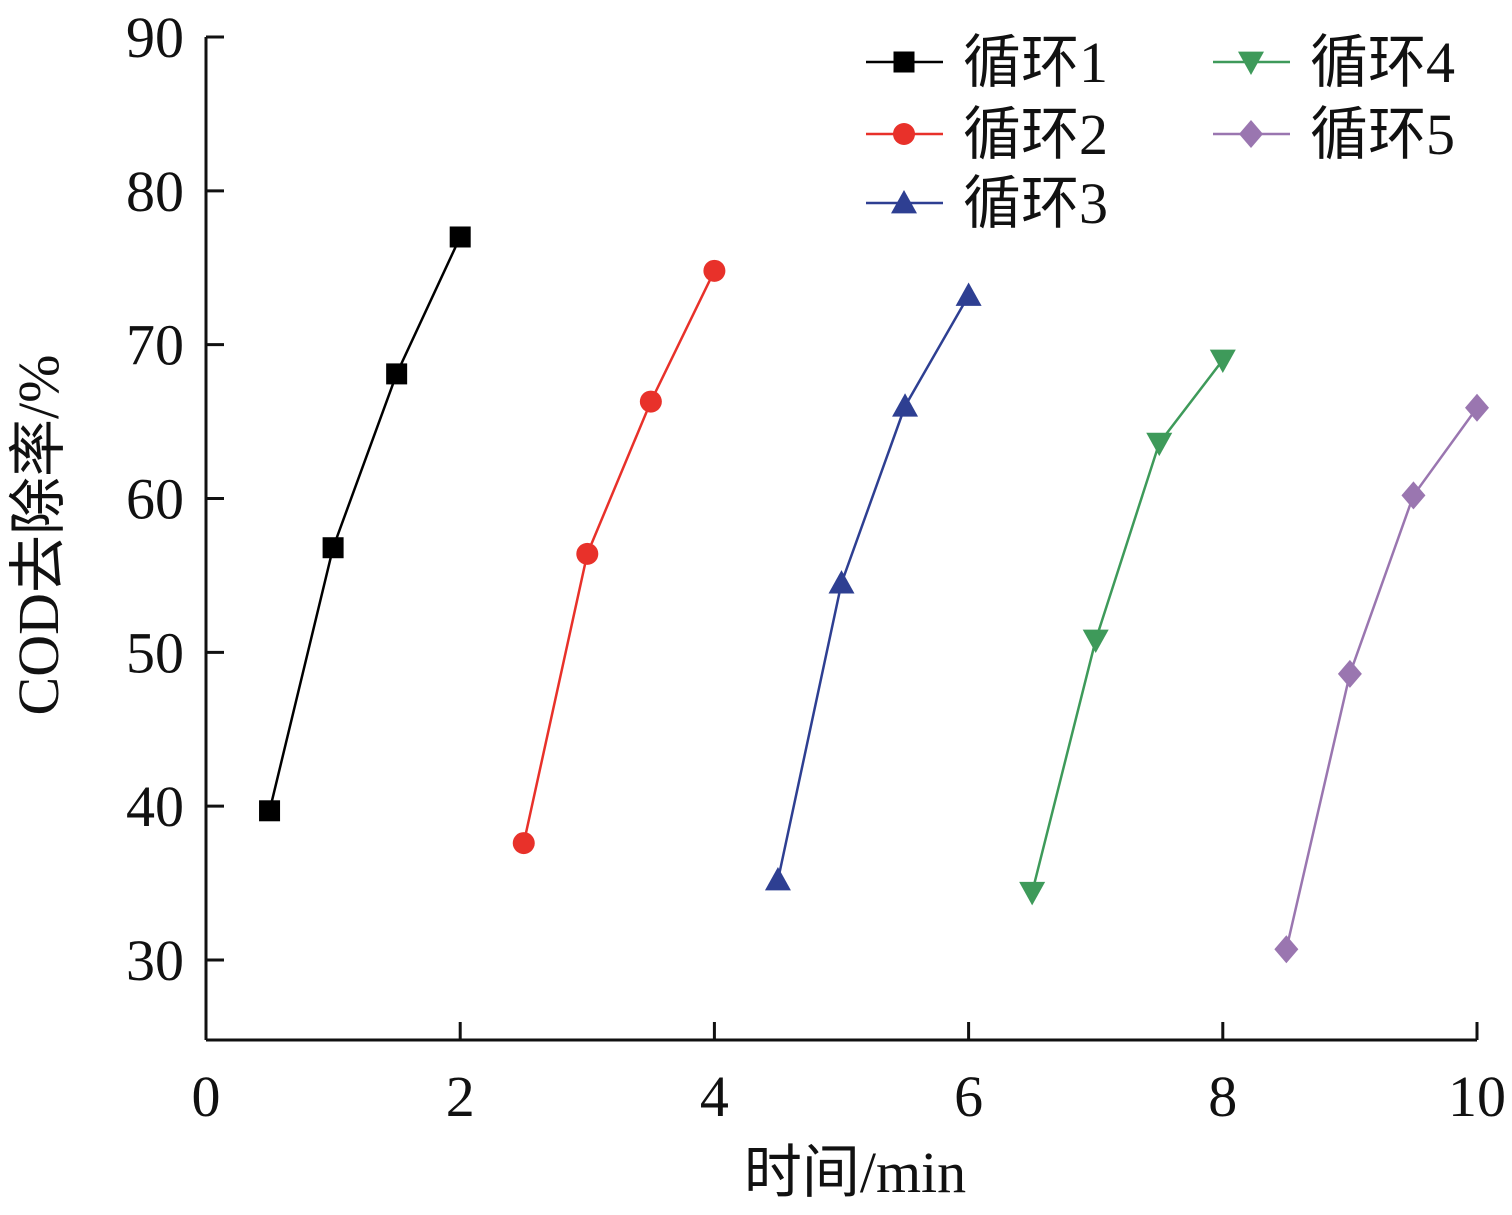 This screenshot has height=1215, width=1512. I want to click on y-tick-label: 70, so click(155, 345).